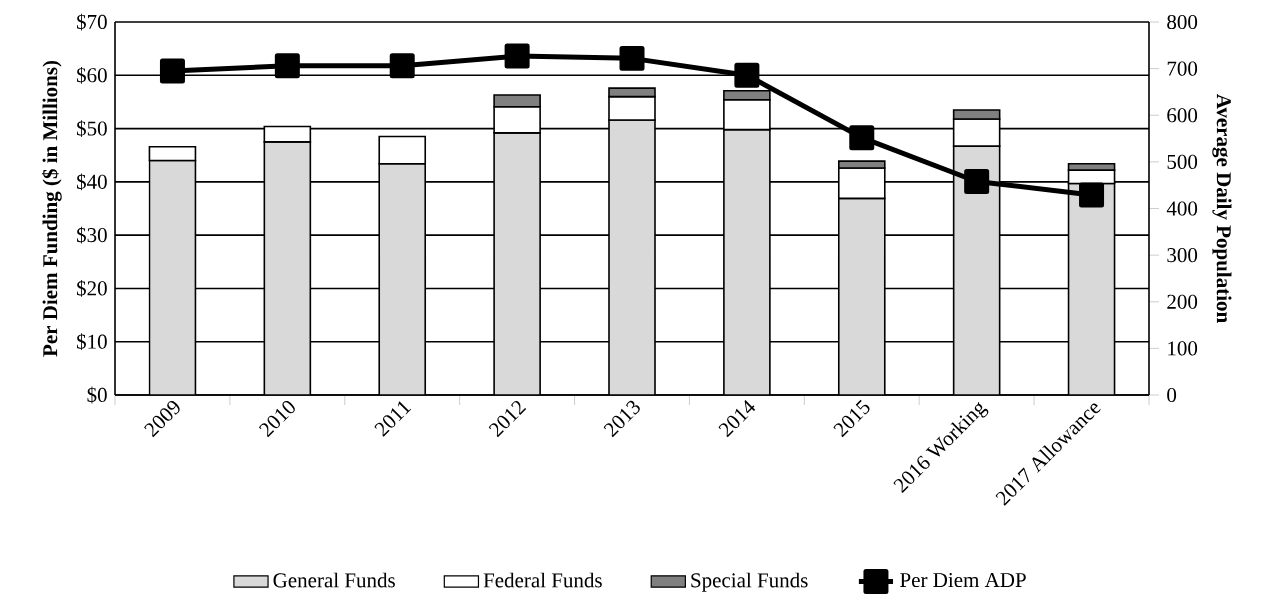 The height and width of the screenshot is (601, 1277). What do you see at coordinates (97, 395) in the screenshot?
I see `y-tick-label: $0` at bounding box center [97, 395].